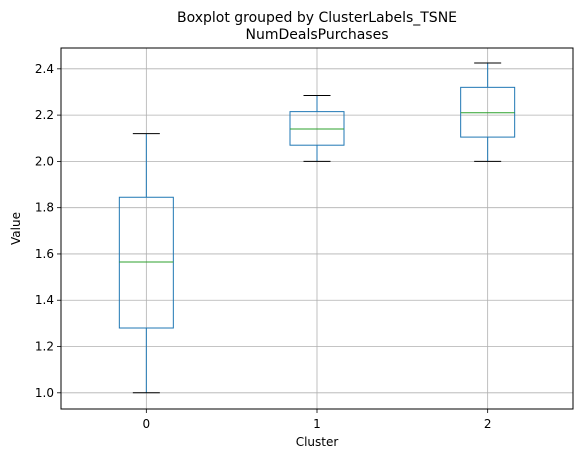  I want to click on x-tick-label: 1, so click(317, 424).